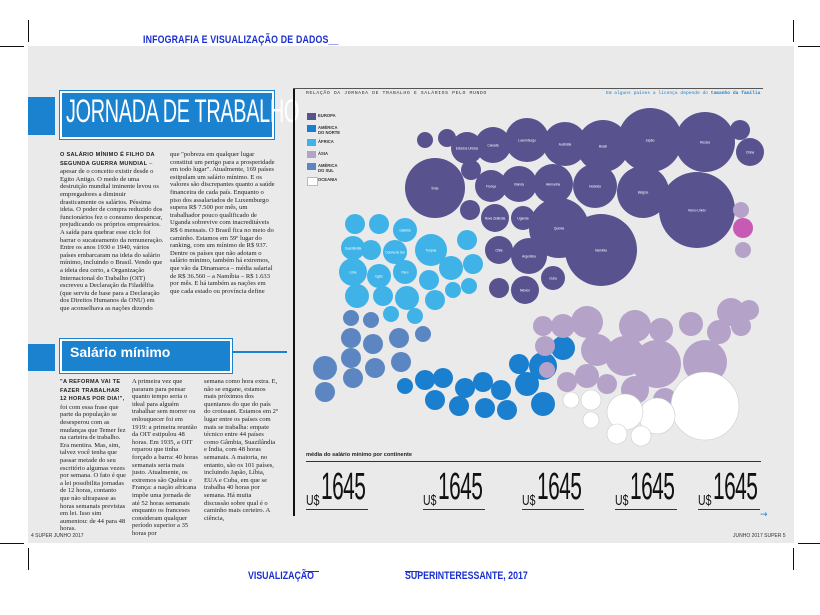 The width and height of the screenshot is (820, 615). I want to click on footer-right: JUNHO 2017 SUPER 5, so click(759, 536).